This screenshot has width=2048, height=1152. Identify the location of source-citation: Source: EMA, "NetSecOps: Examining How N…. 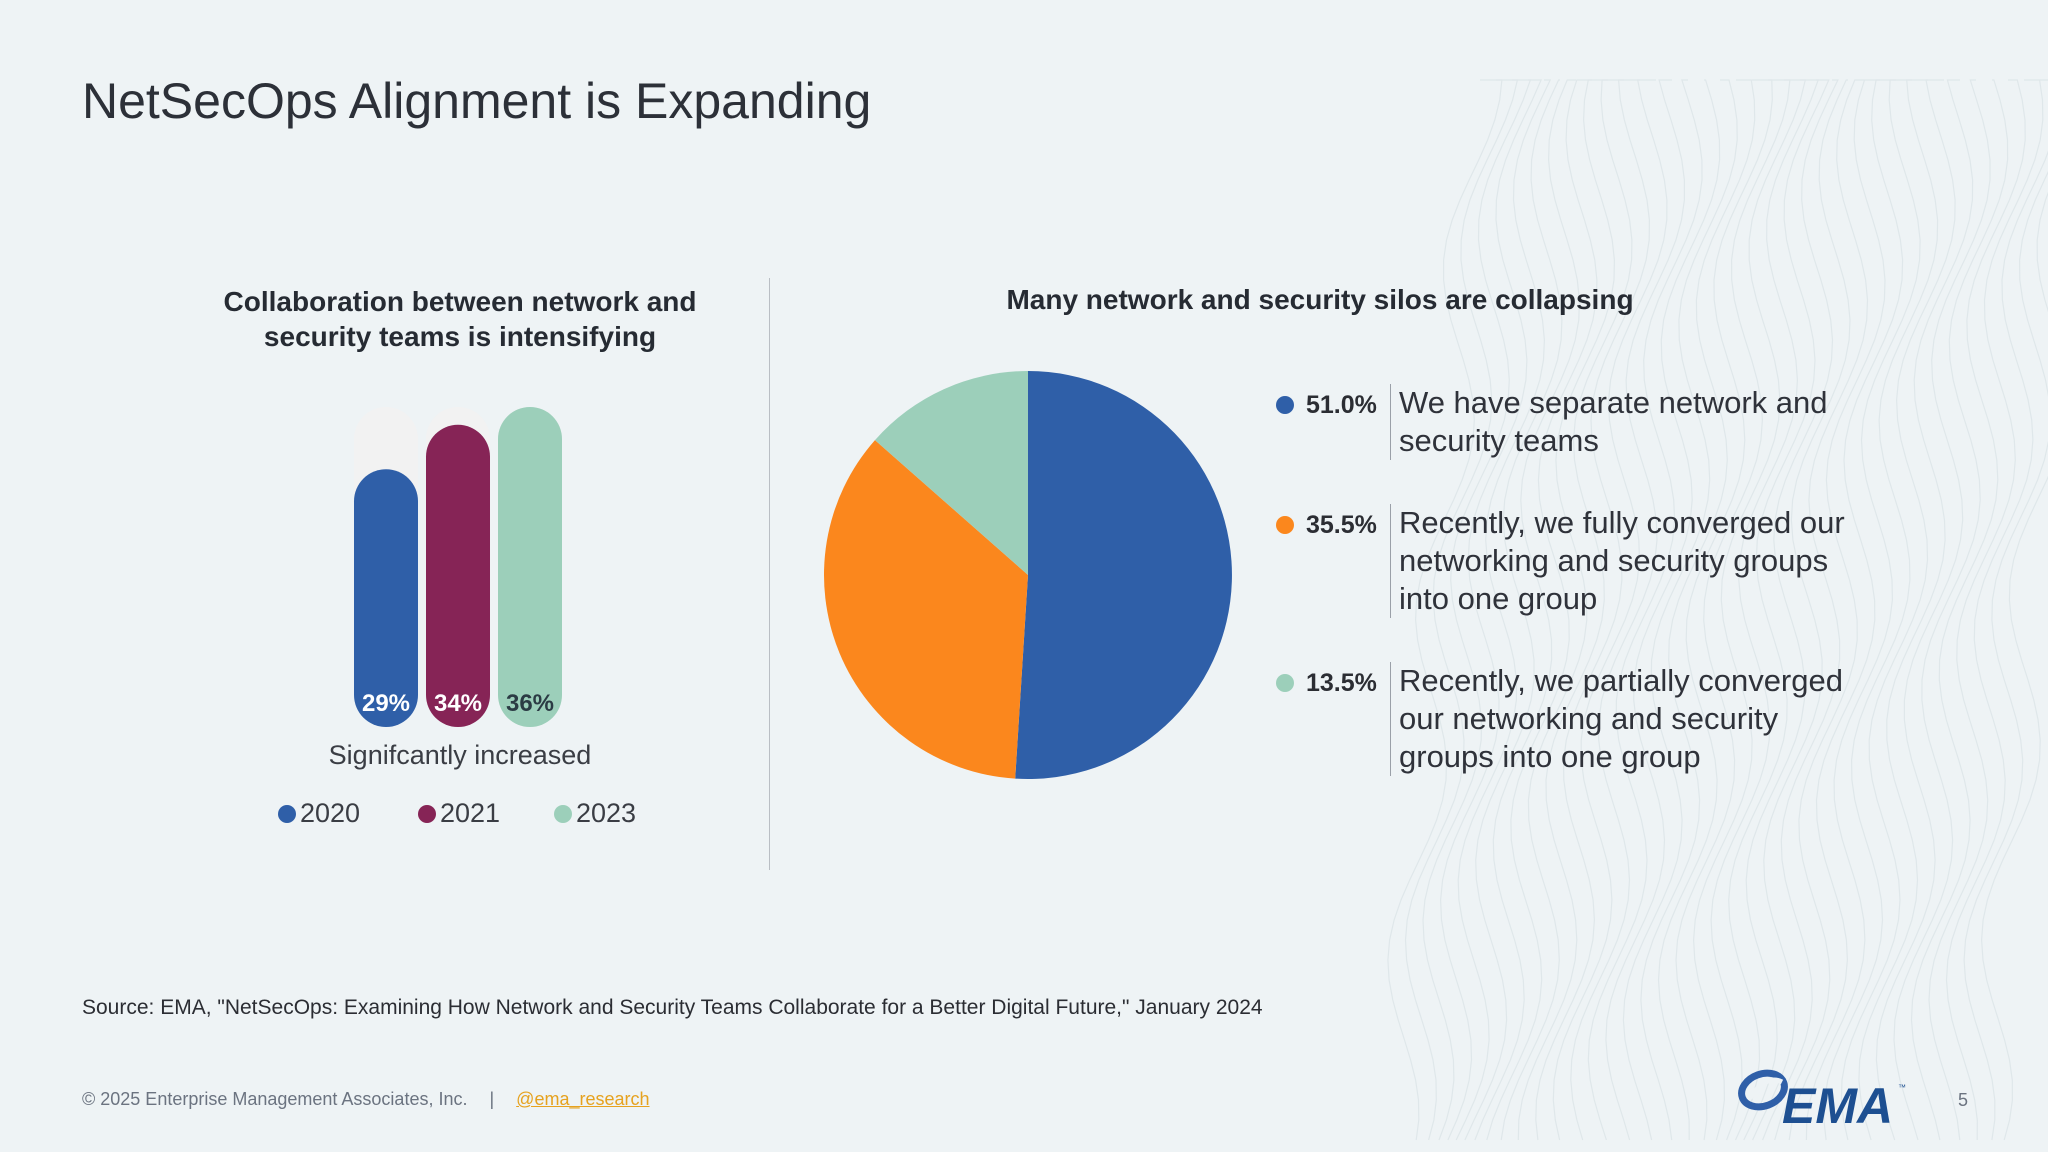
(672, 1007).